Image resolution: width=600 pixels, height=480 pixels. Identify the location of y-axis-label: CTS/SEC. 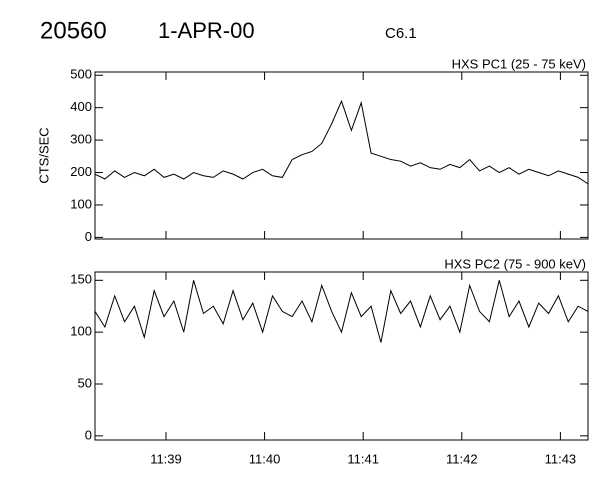
(43, 155).